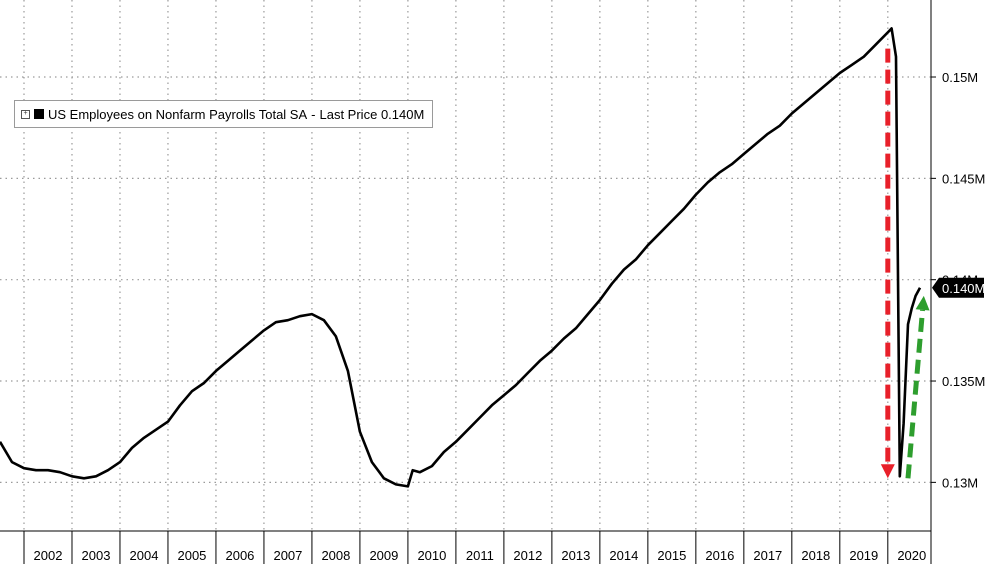 This screenshot has height=564, width=986. I want to click on x-tick-label: 2014, so click(623, 555).